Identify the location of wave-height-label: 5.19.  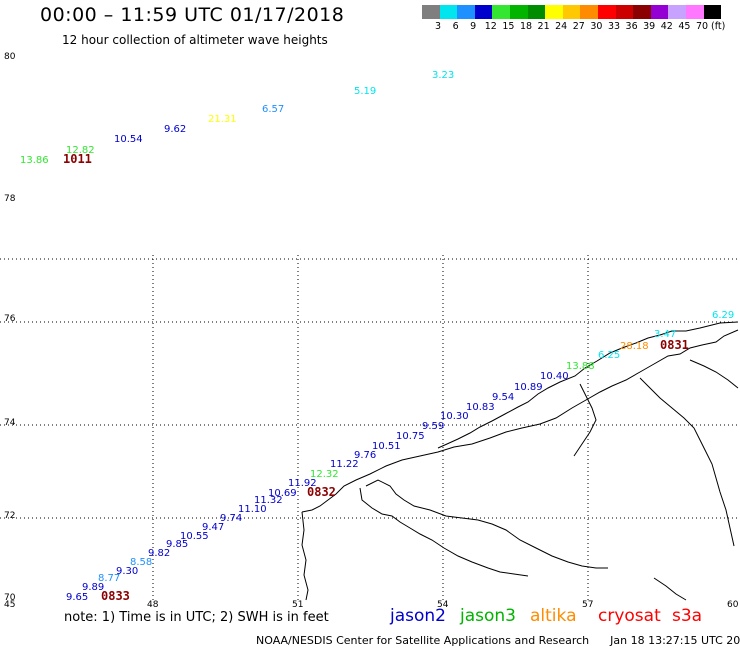
(365, 91).